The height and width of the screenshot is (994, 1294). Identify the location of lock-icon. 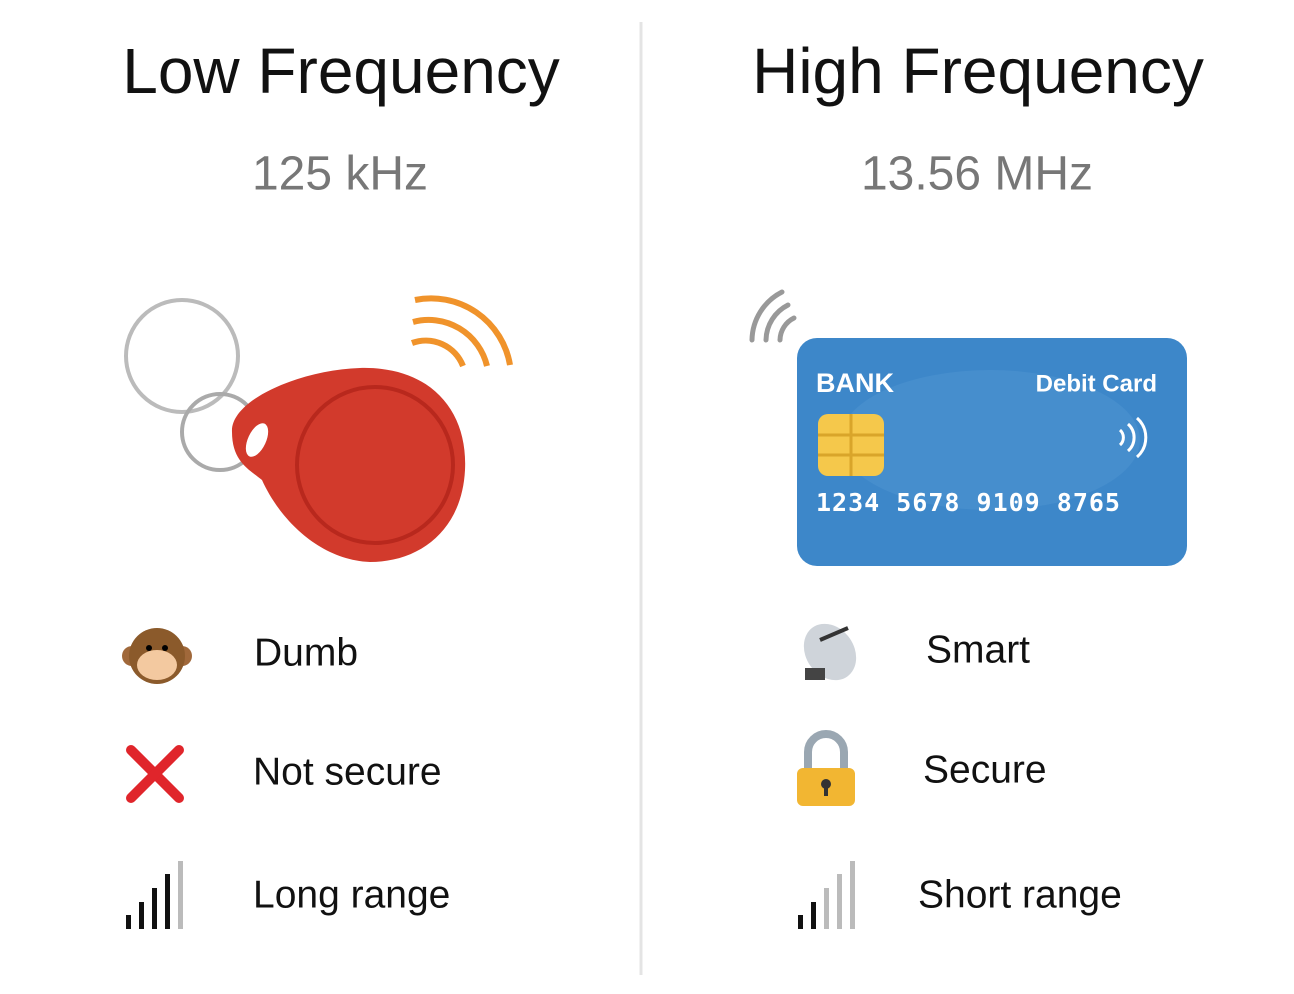
(826, 768).